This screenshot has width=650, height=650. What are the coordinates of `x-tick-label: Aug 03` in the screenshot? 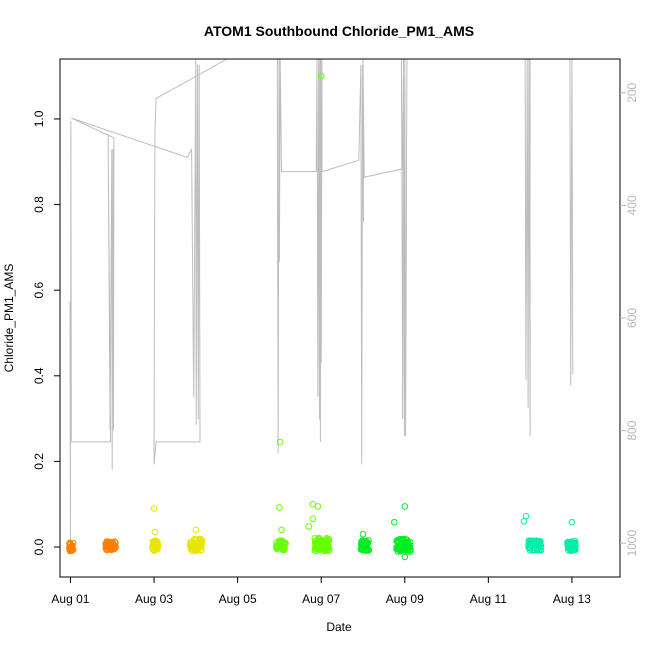 It's located at (154, 599).